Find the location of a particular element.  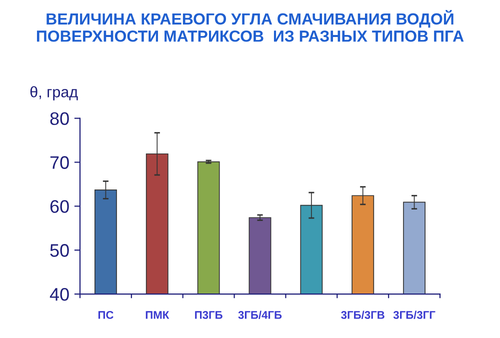

x-tick-label: 3ГБ/3ГВ is located at coordinates (362, 314).